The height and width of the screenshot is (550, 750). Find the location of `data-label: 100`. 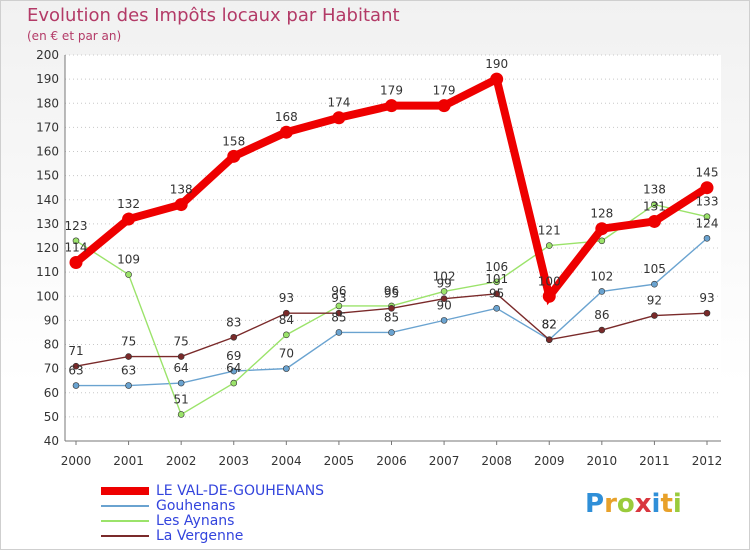

data-label: 100 is located at coordinates (549, 281).